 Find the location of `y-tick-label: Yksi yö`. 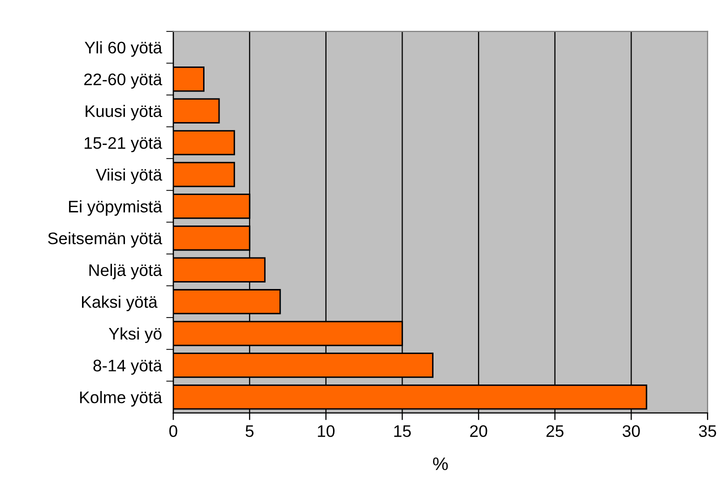

y-tick-label: Yksi yö is located at coordinates (135, 335).